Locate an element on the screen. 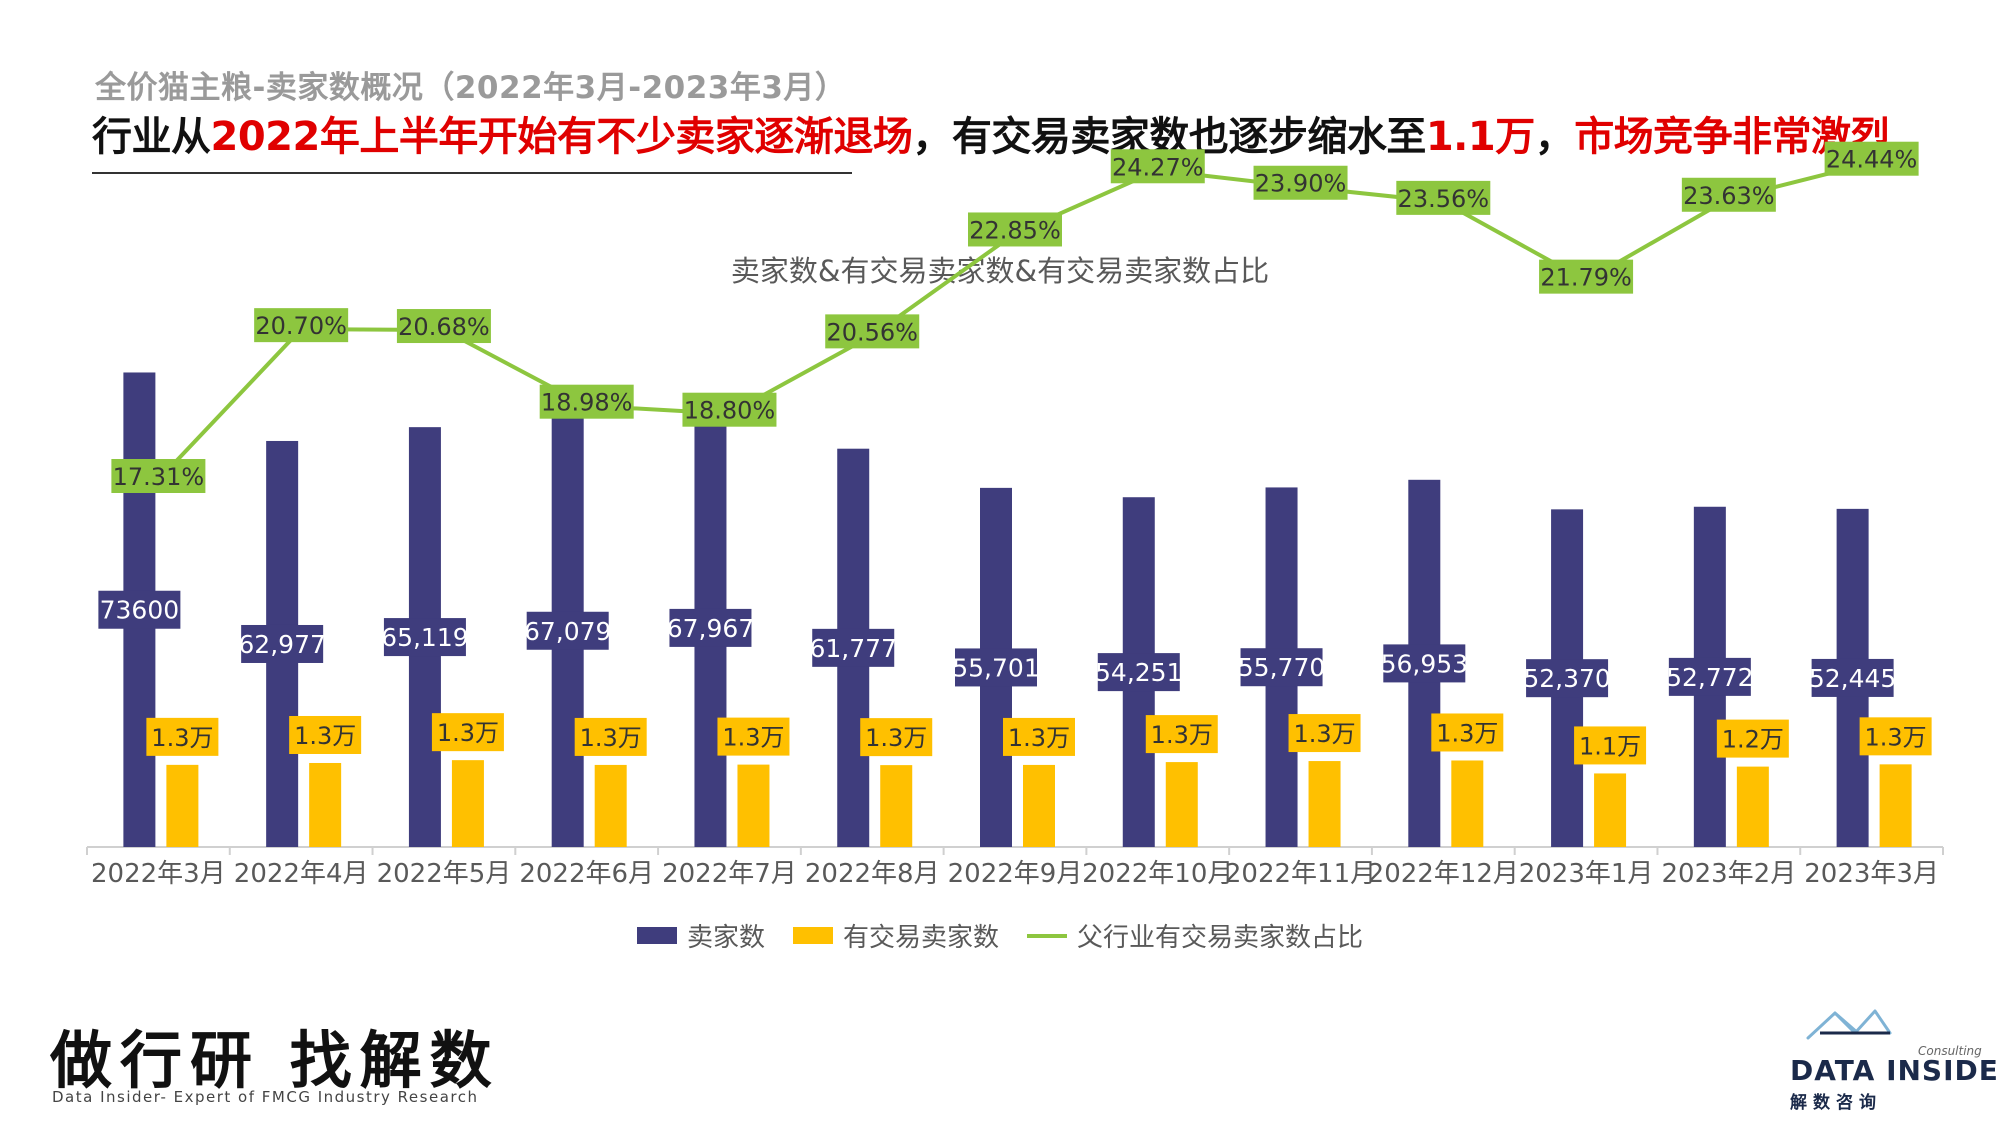 Image resolution: width=2000 pixels, height=1125 pixels. data-label-ratio: 20.70% is located at coordinates (301, 326).